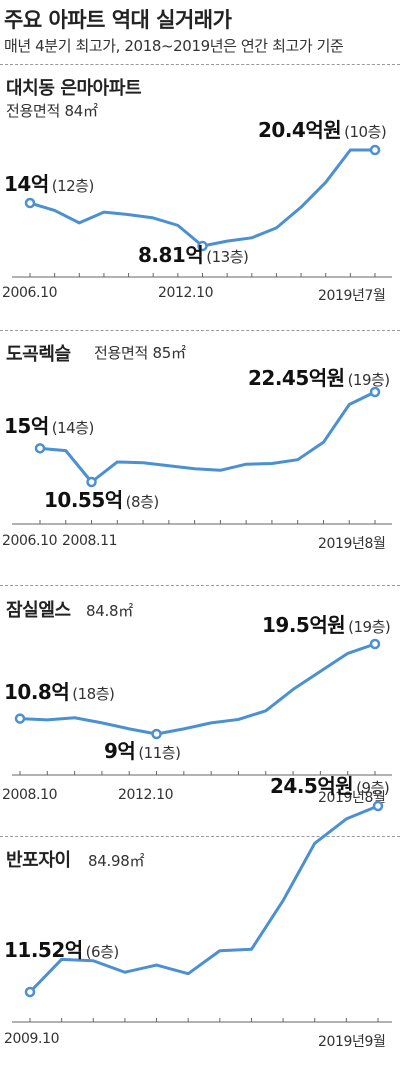 The width and height of the screenshot is (400, 1083). I want to click on price-value: 11.52억, so click(43, 950).